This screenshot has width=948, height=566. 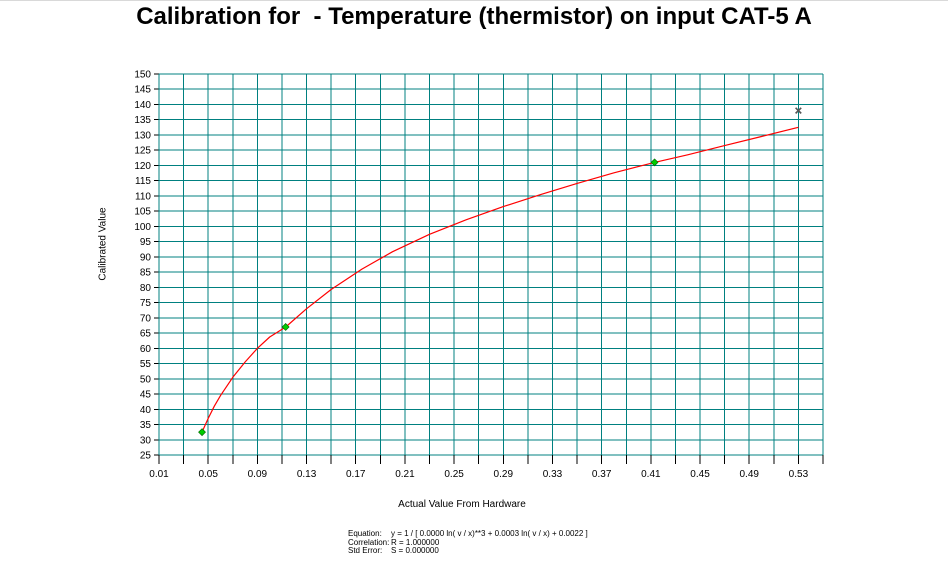 I want to click on y-tick-label: 25, so click(x=146, y=456).